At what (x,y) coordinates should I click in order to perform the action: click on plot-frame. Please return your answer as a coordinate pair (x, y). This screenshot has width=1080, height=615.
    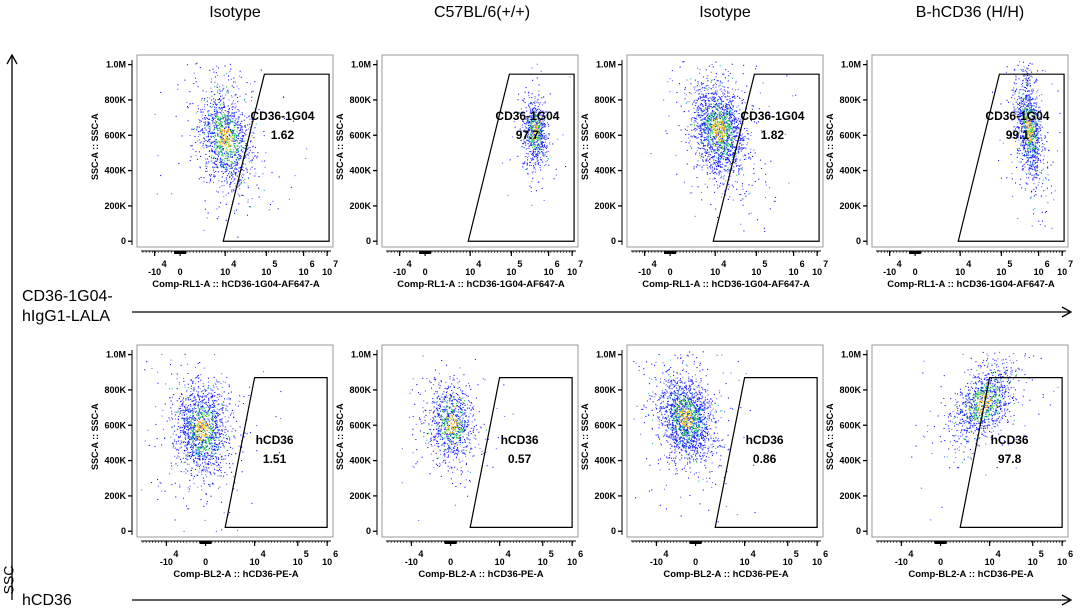
    Looking at the image, I should click on (970, 151).